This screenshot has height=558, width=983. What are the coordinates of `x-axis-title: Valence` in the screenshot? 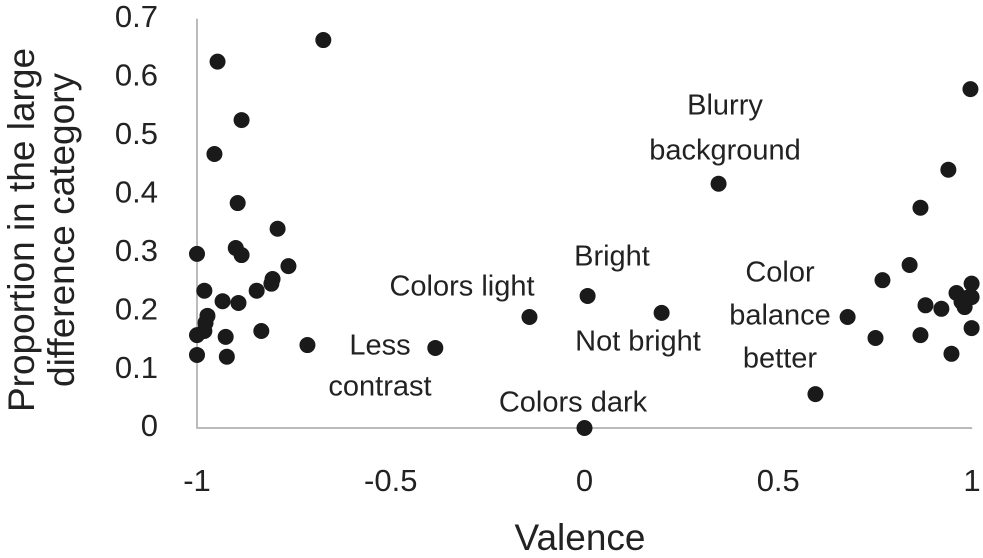 It's located at (580, 537).